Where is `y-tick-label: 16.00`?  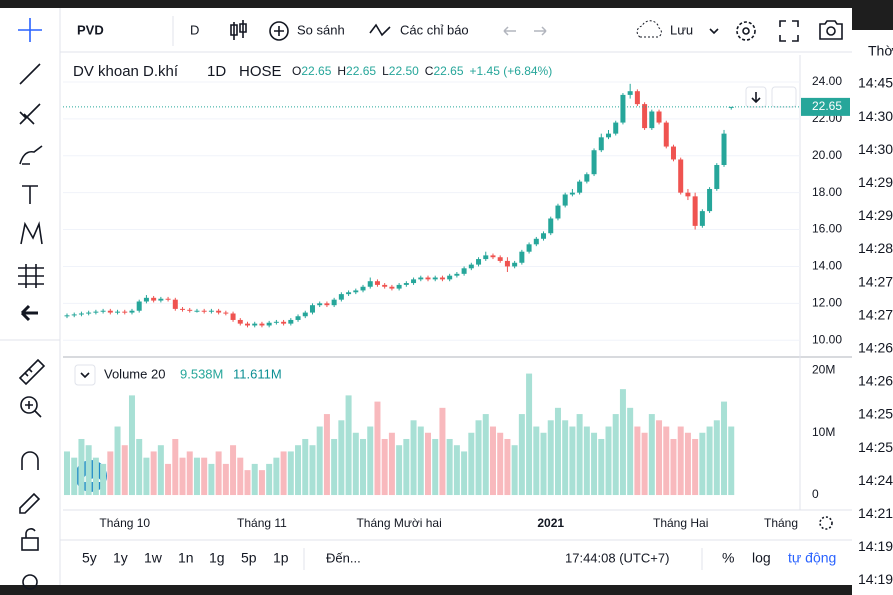 y-tick-label: 16.00 is located at coordinates (827, 229).